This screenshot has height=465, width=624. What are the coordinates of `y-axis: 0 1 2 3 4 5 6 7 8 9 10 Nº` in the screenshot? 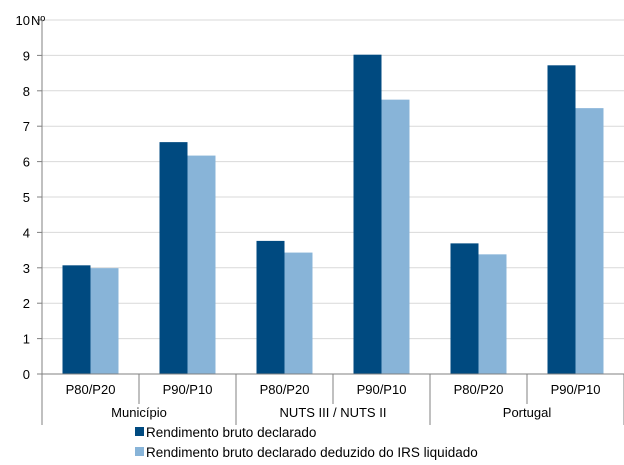 It's located at (31, 197).